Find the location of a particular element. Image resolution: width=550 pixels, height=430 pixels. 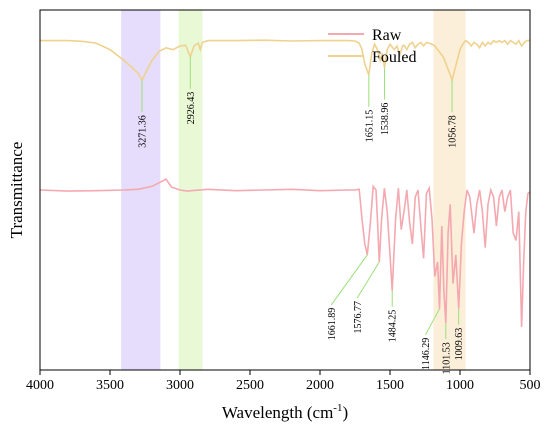

x-axis-ticks: 4000 3500 3000 2500 2000 1500 1000 500 is located at coordinates (283, 381).